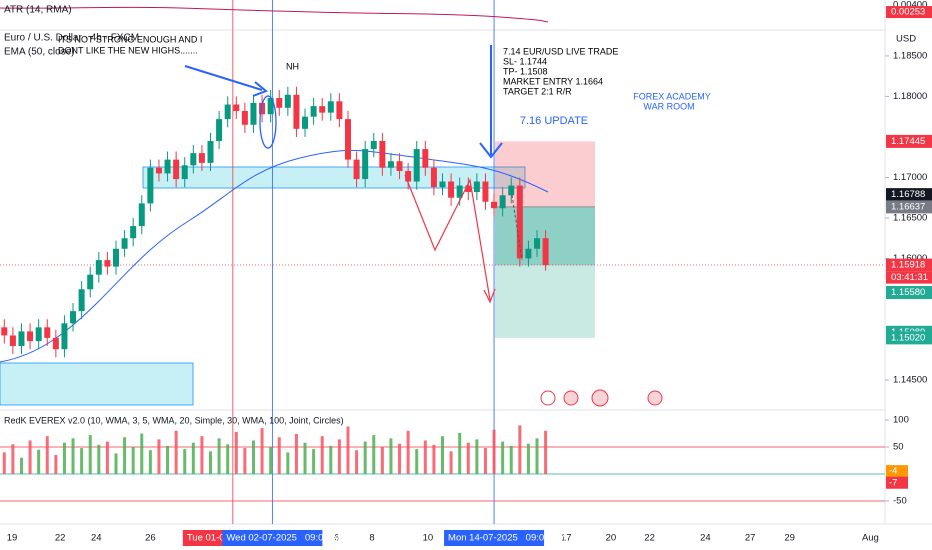 The width and height of the screenshot is (932, 550). I want to click on indicator, so click(275, 449).